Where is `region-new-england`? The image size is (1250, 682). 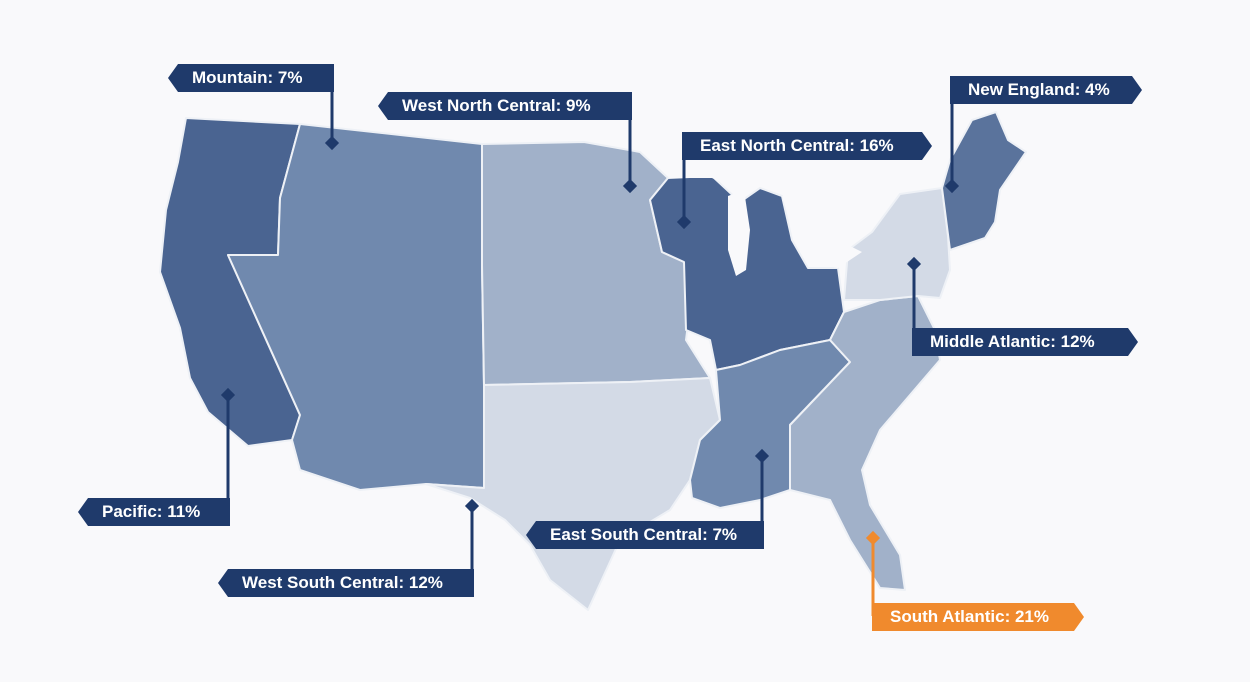
region-new-england is located at coordinates (984, 181).